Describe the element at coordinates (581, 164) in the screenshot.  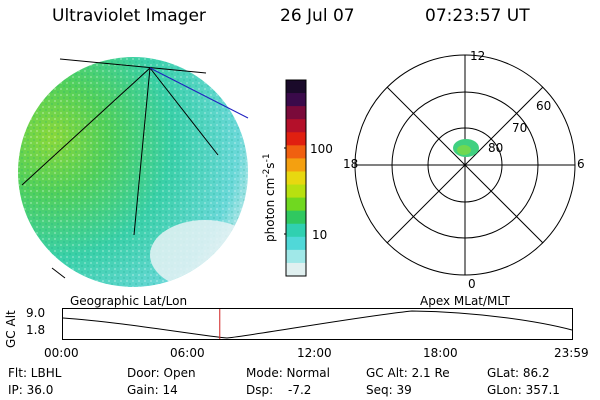
I see `mlt-label-6: 6` at that location.